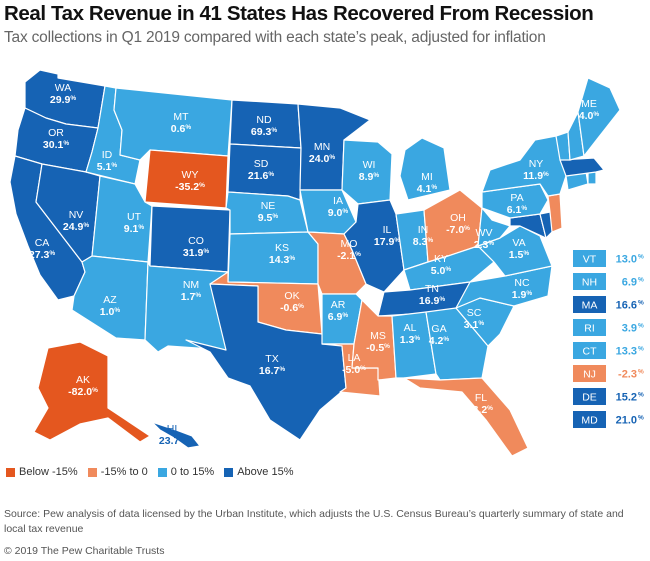 This screenshot has width=650, height=561. I want to click on state-label-tx: TX 16.7%, so click(272, 365).